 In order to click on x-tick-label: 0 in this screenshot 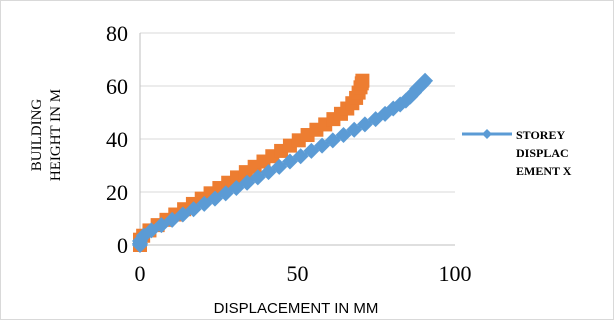, I will do `click(140, 273)`.